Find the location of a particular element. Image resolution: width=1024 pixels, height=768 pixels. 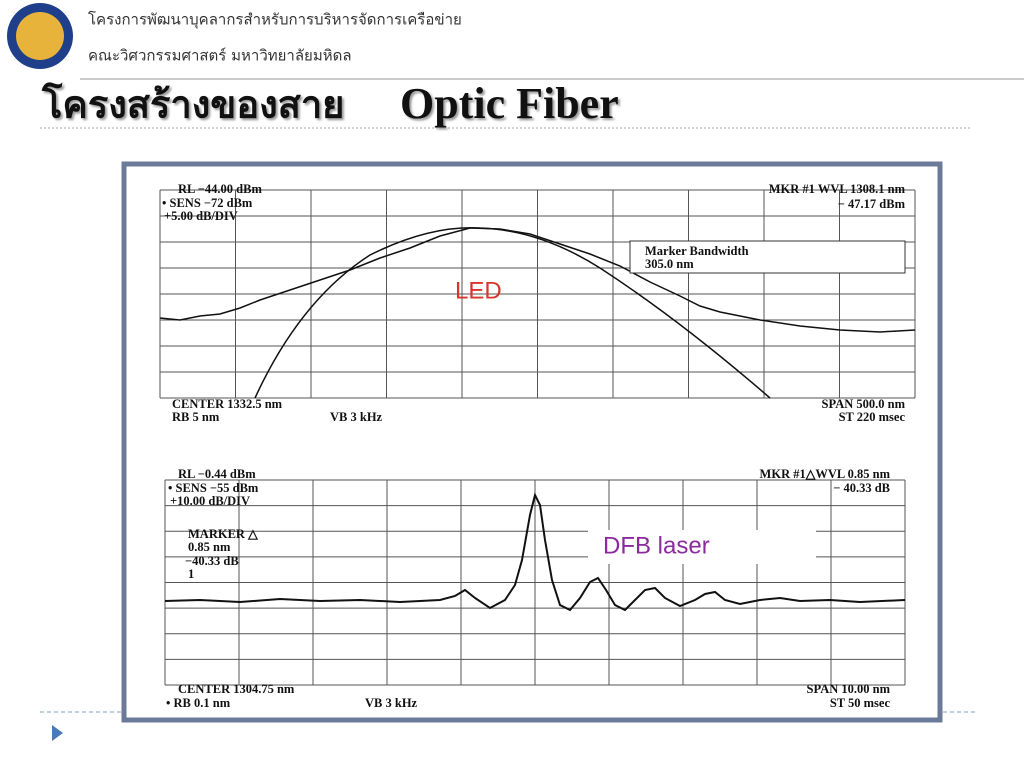

readout: ST 50 msec is located at coordinates (860, 703).